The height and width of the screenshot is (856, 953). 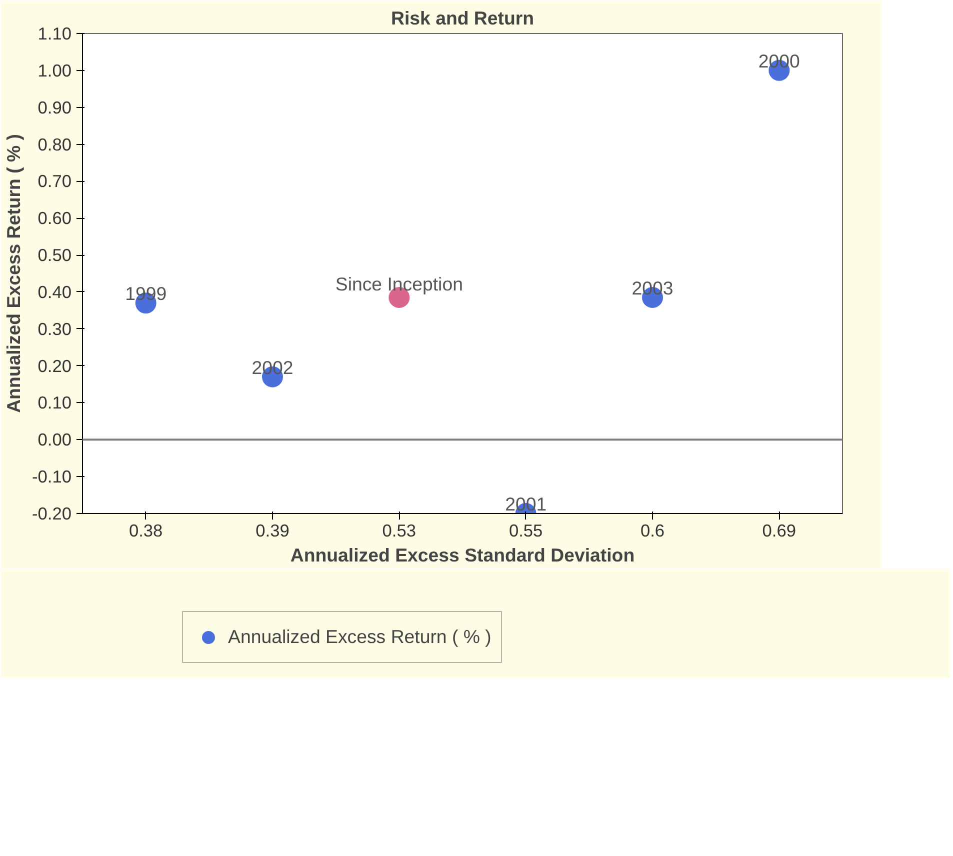 What do you see at coordinates (652, 530) in the screenshot?
I see `x-tick-label: 0.6` at bounding box center [652, 530].